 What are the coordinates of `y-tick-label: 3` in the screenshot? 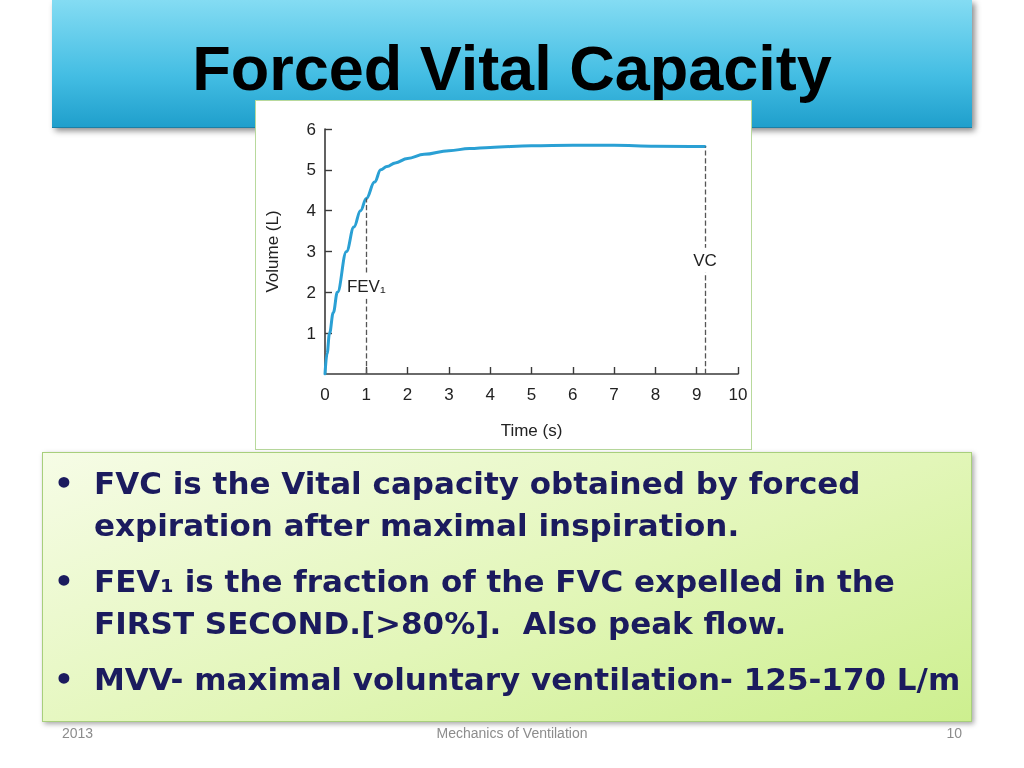 It's located at (311, 251).